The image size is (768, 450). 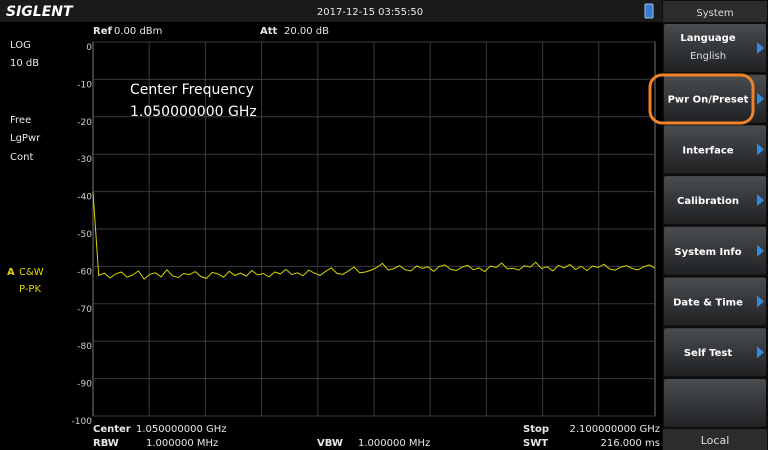 What do you see at coordinates (708, 353) in the screenshot?
I see `menu-button-label: Self Test` at bounding box center [708, 353].